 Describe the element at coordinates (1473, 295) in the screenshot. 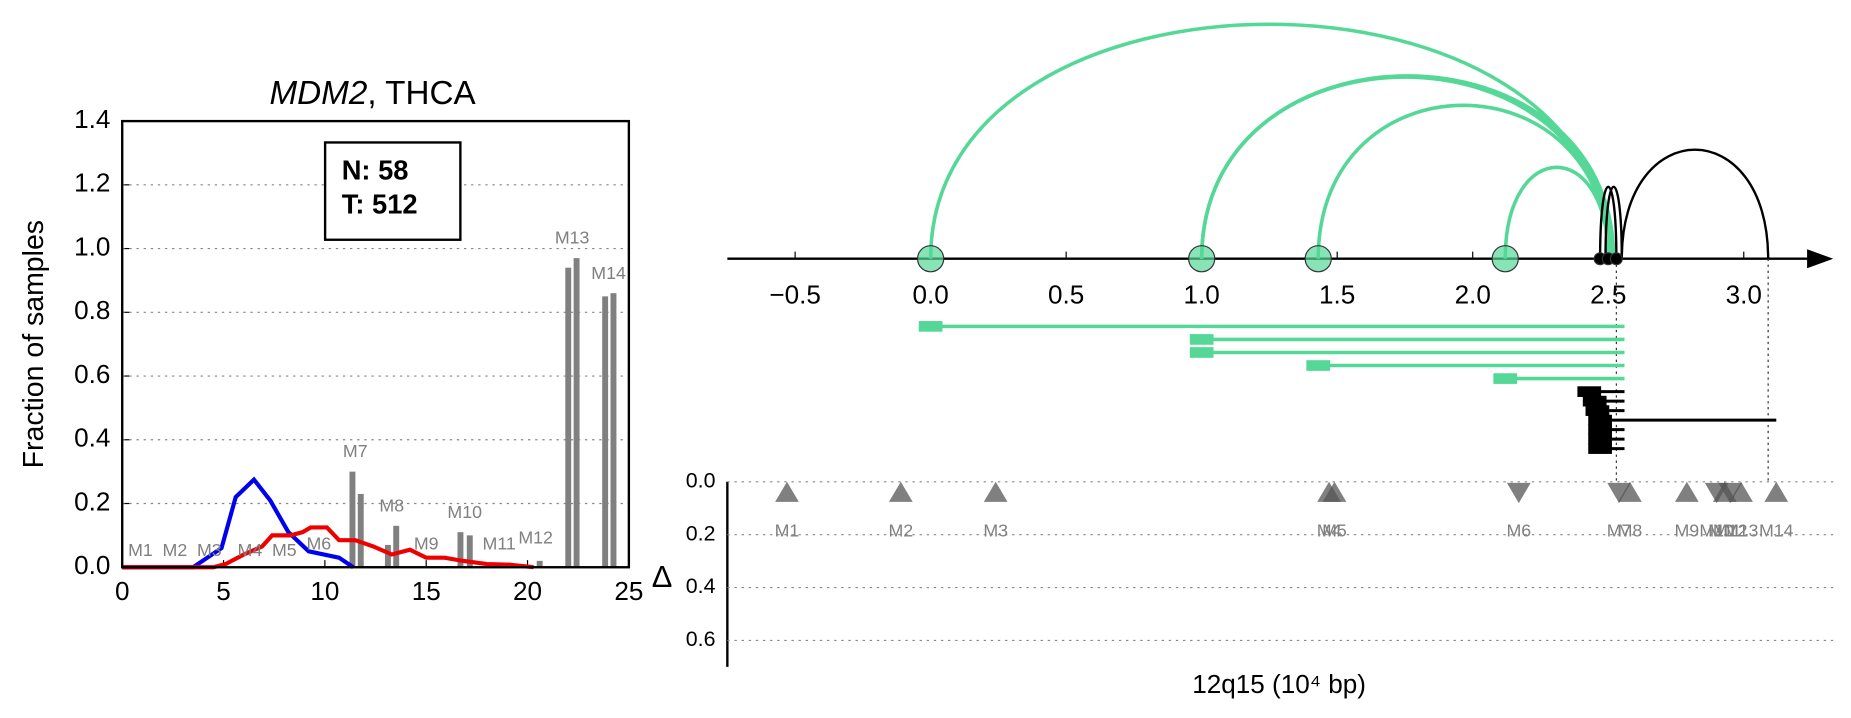

I see `x-tick-label: 2.0` at that location.